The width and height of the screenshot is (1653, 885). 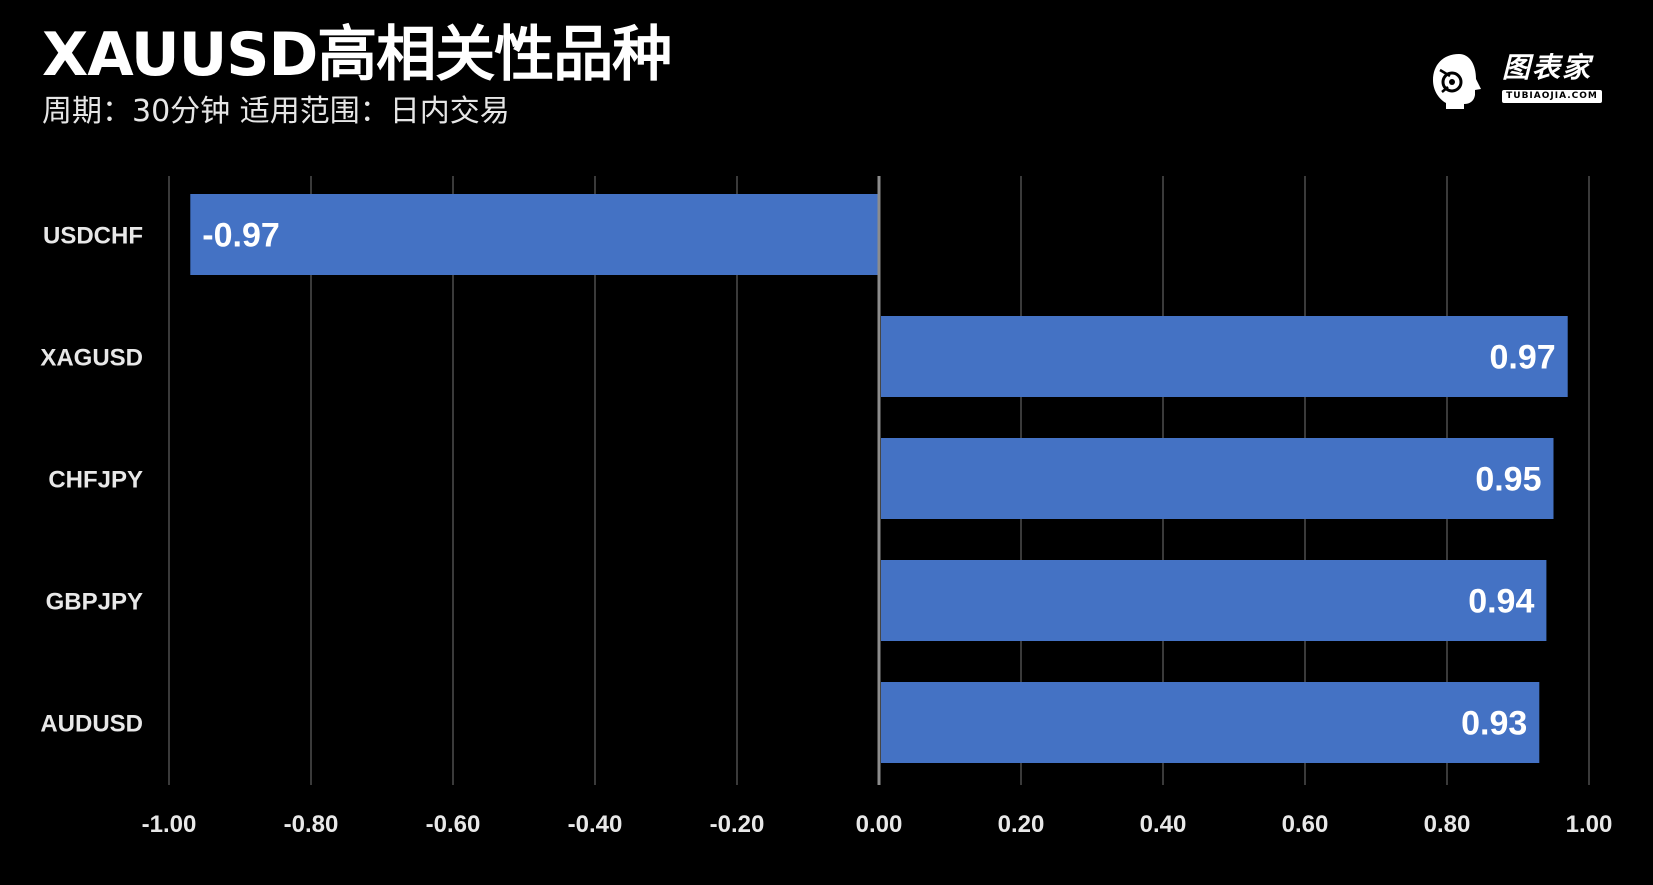 What do you see at coordinates (1214, 600) in the screenshot?
I see `bar-gbpjpy` at bounding box center [1214, 600].